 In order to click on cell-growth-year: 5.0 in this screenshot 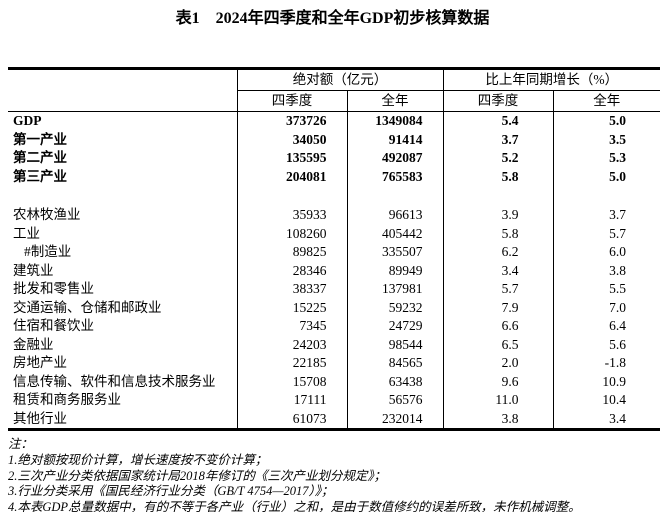, I will do `click(606, 176)`.